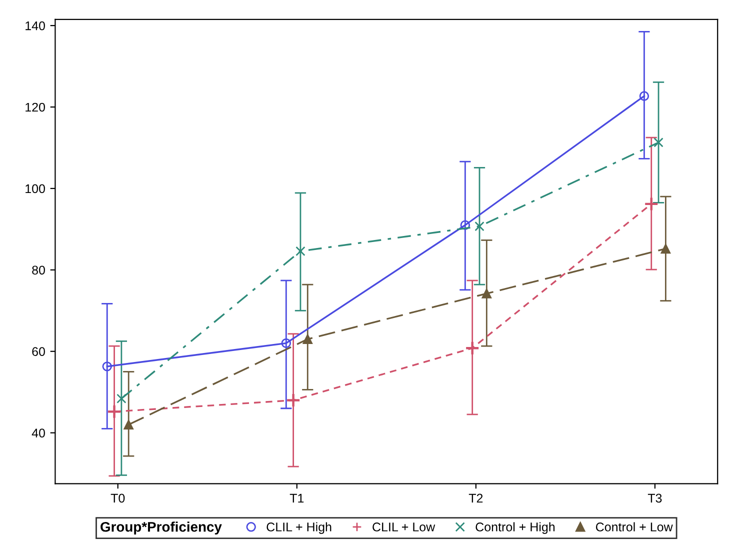 This screenshot has width=736, height=556. I want to click on y-tick-label: 100, so click(35, 189).